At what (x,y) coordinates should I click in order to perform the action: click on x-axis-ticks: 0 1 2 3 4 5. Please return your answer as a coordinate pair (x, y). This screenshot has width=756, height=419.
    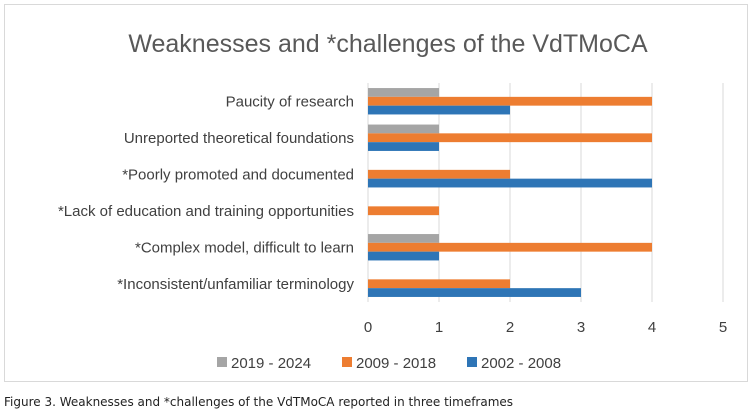
    Looking at the image, I should click on (545, 327).